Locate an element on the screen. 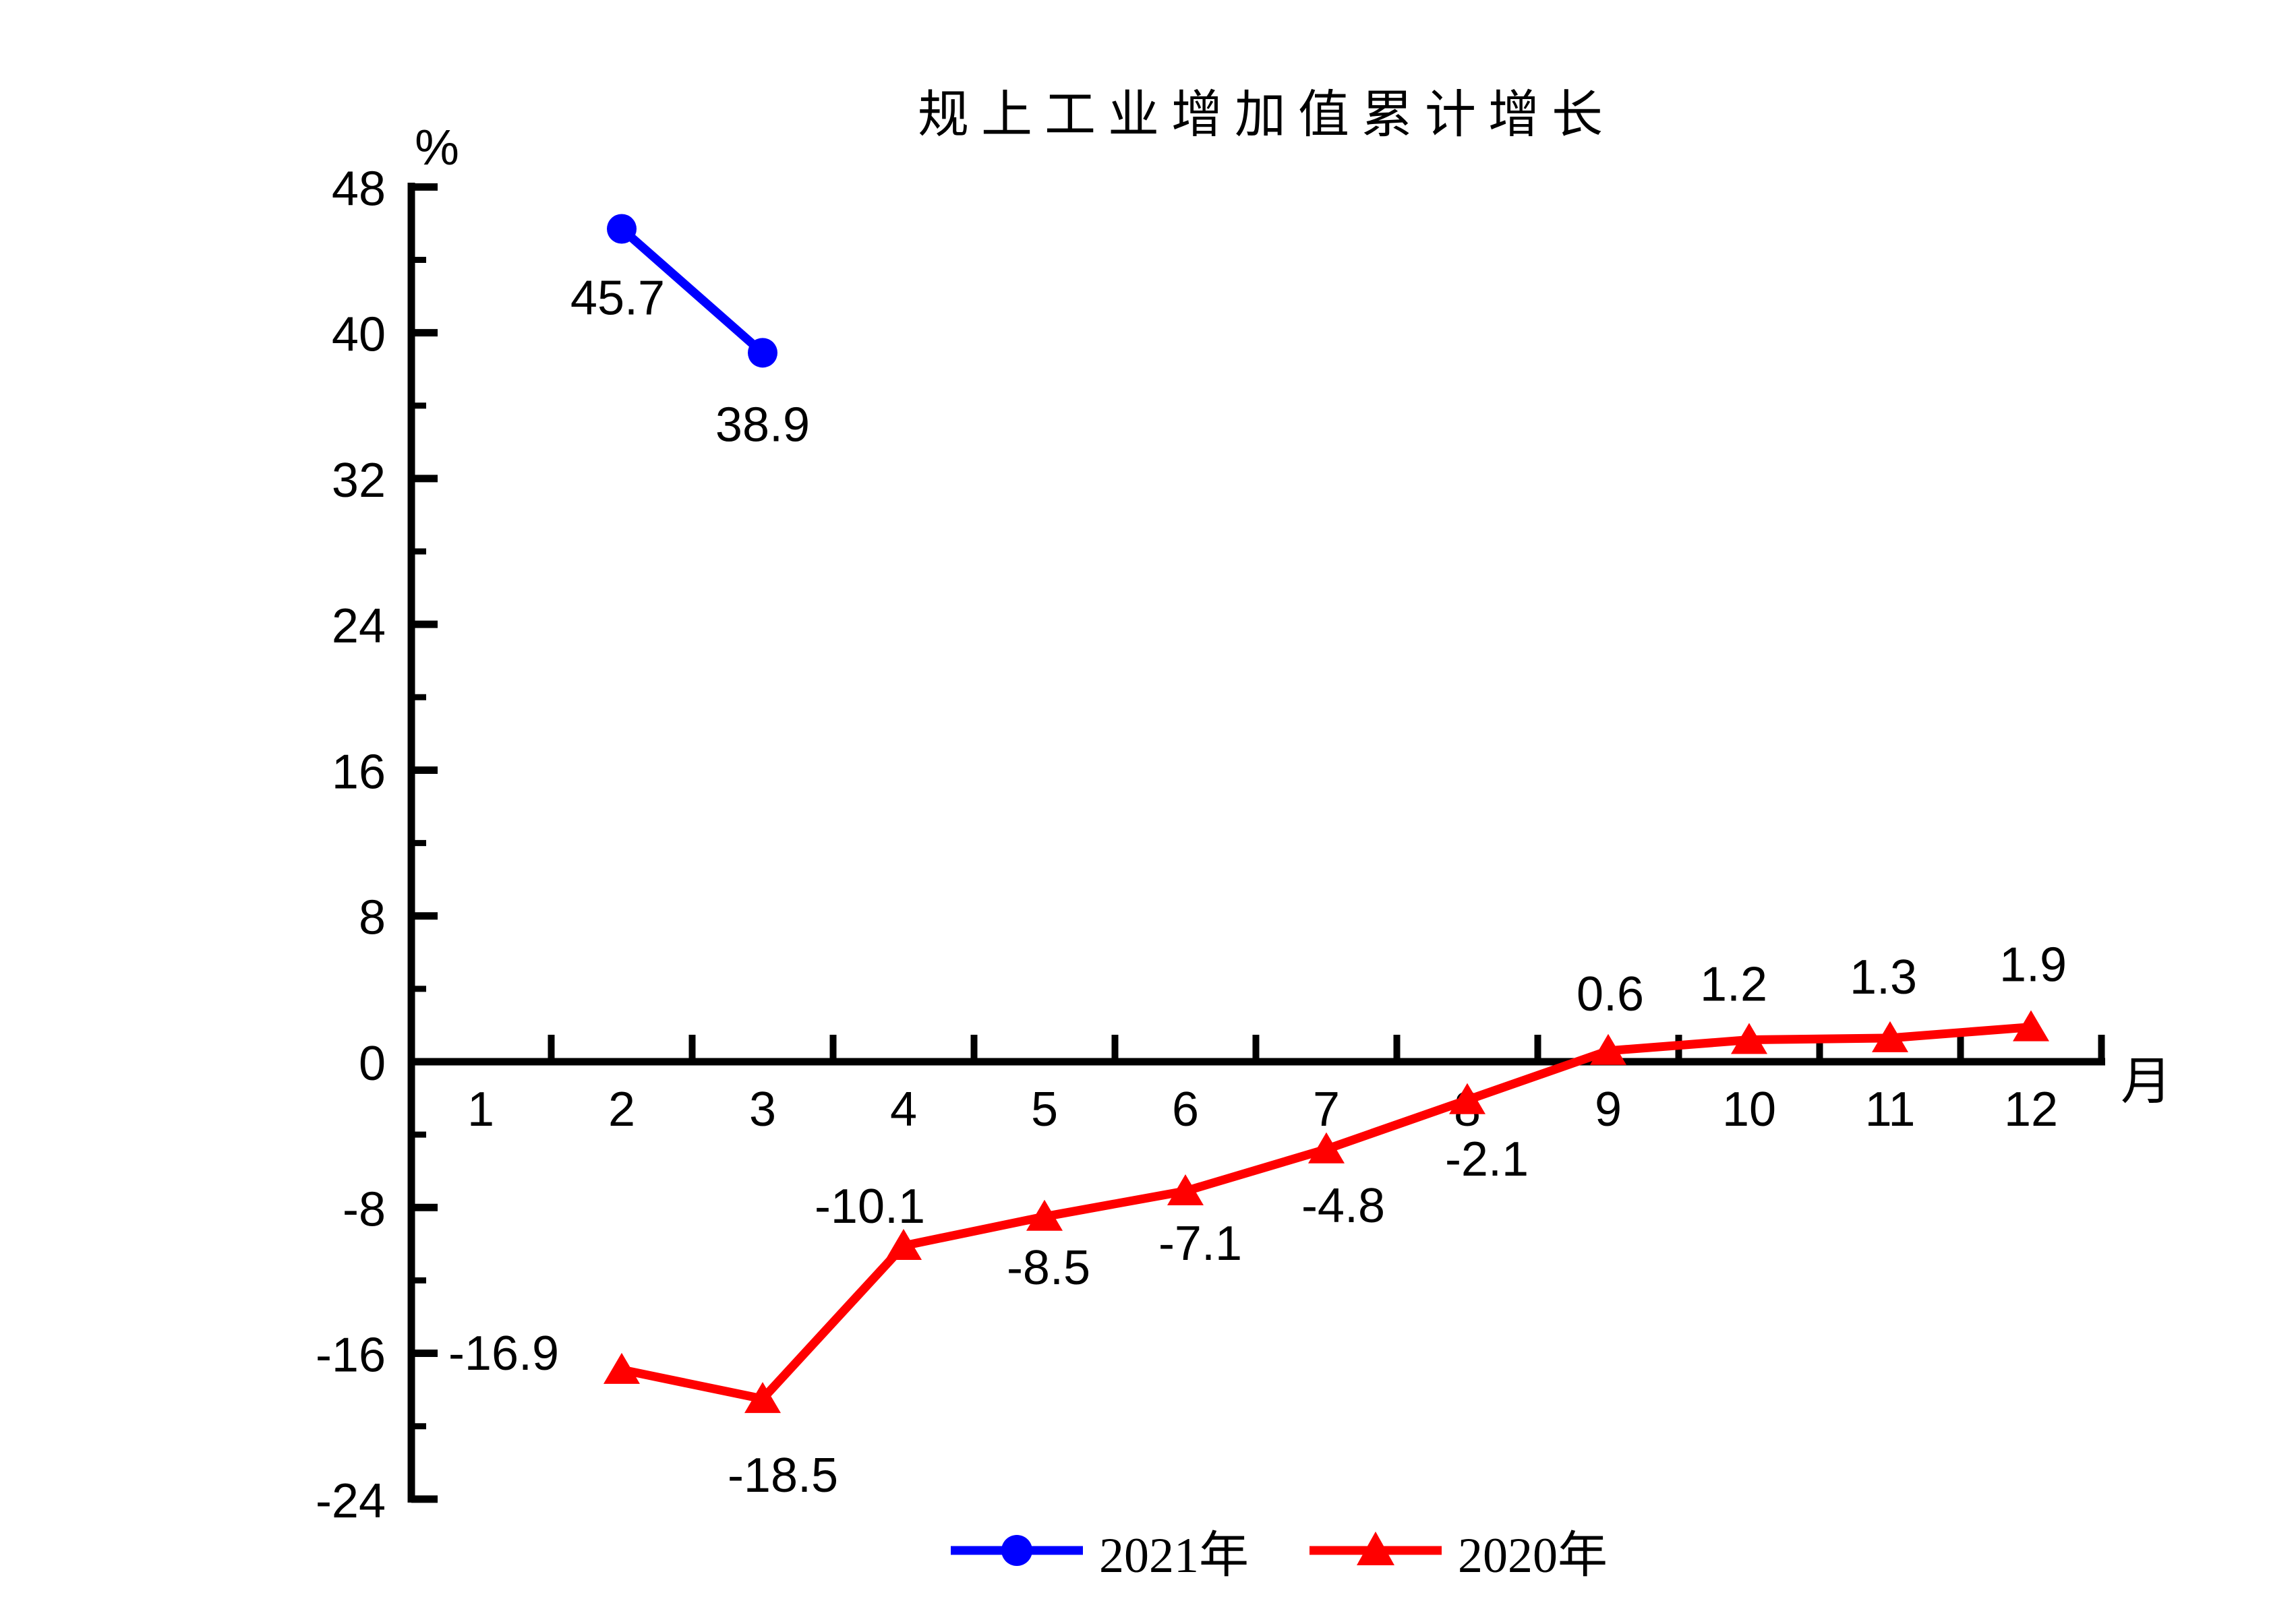  y-tick-label: 16 is located at coordinates (359, 772).